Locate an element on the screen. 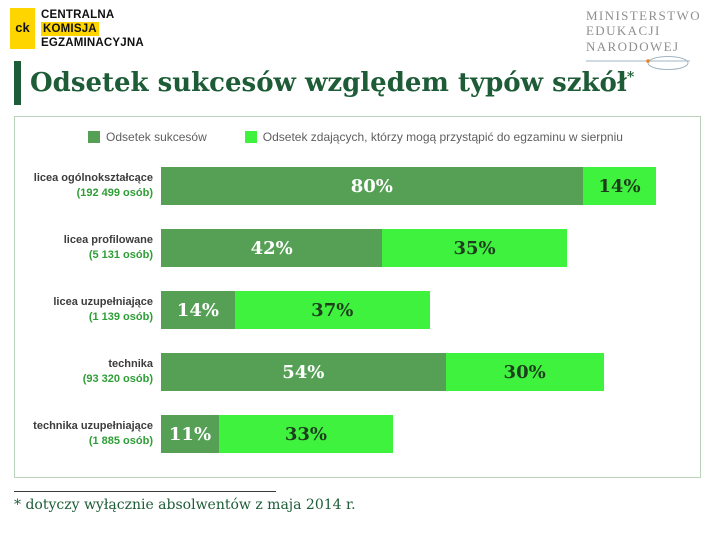  chart-row: licea uzupełniające (1 139 osób) 14% 37% is located at coordinates (355, 310).